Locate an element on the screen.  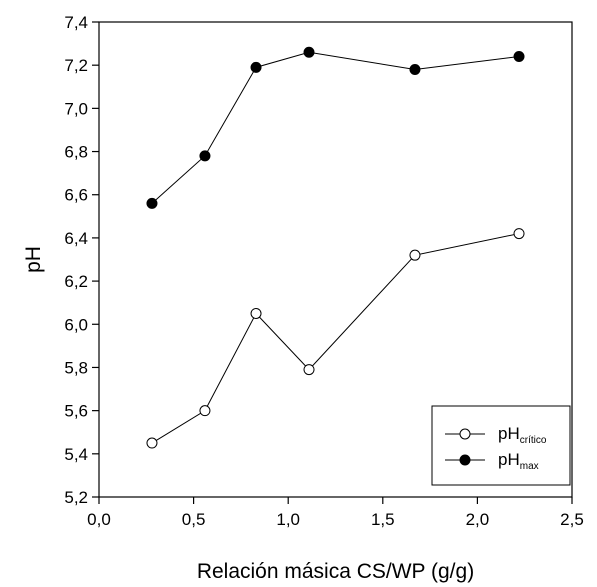
x-axis-label: Relación másica CS/WP (g/g) is located at coordinates (335, 571).